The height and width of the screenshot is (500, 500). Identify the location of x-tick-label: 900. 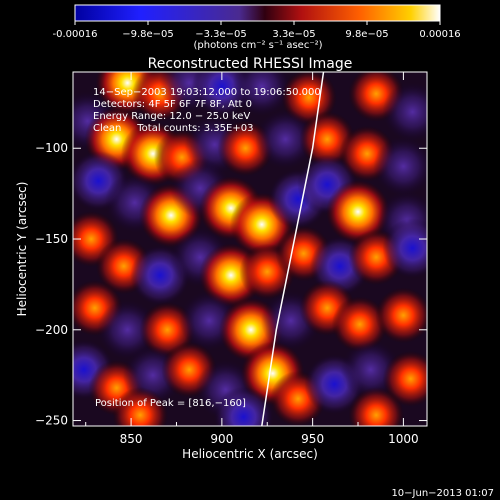
(221, 439).